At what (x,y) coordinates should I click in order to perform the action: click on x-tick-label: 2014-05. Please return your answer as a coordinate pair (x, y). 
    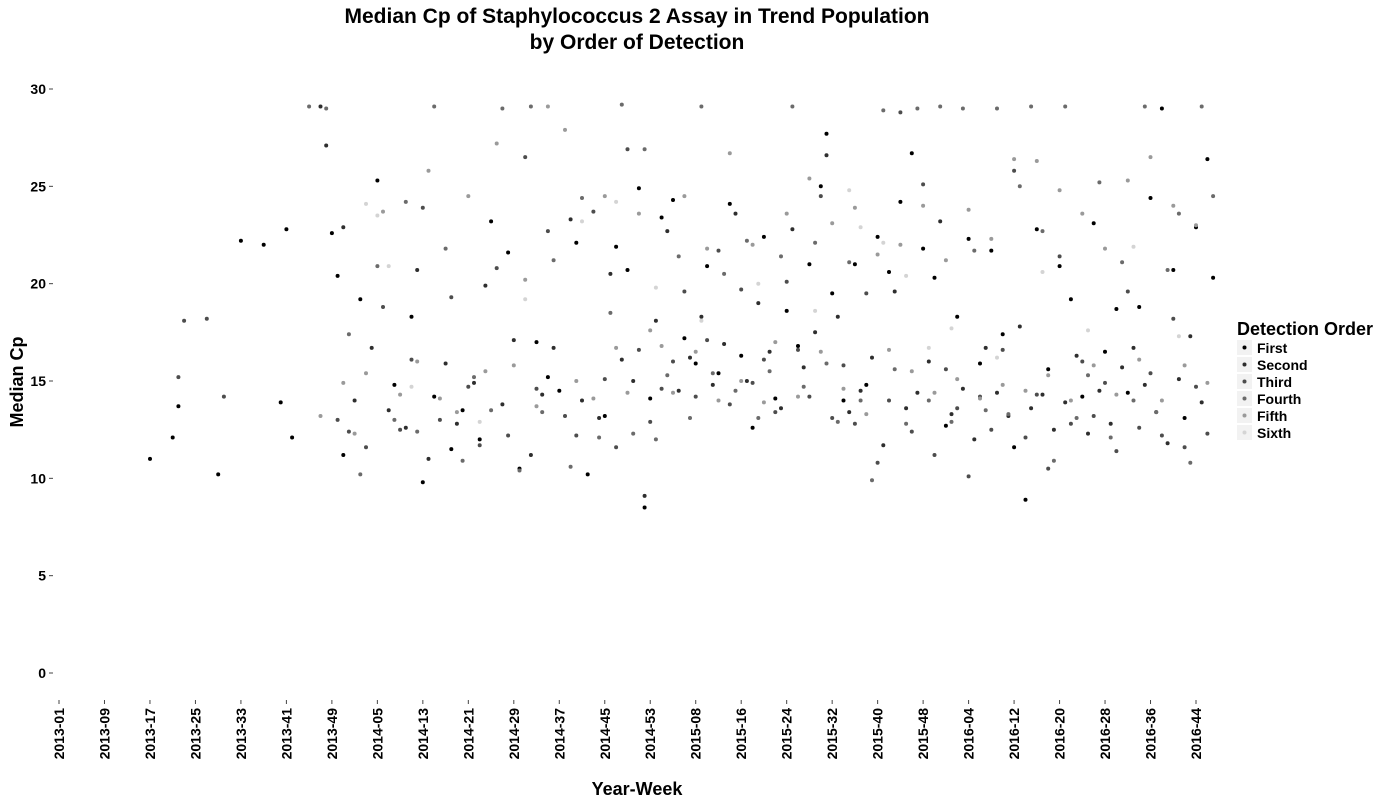
    Looking at the image, I should click on (377, 734).